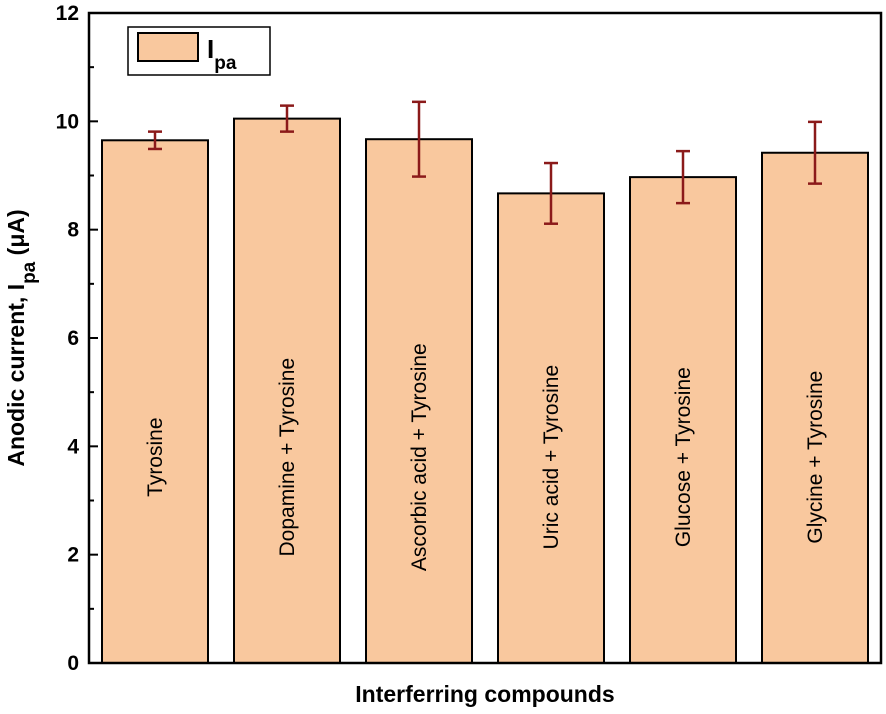  Describe the element at coordinates (73, 663) in the screenshot. I see `y-tick-label: 0` at that location.